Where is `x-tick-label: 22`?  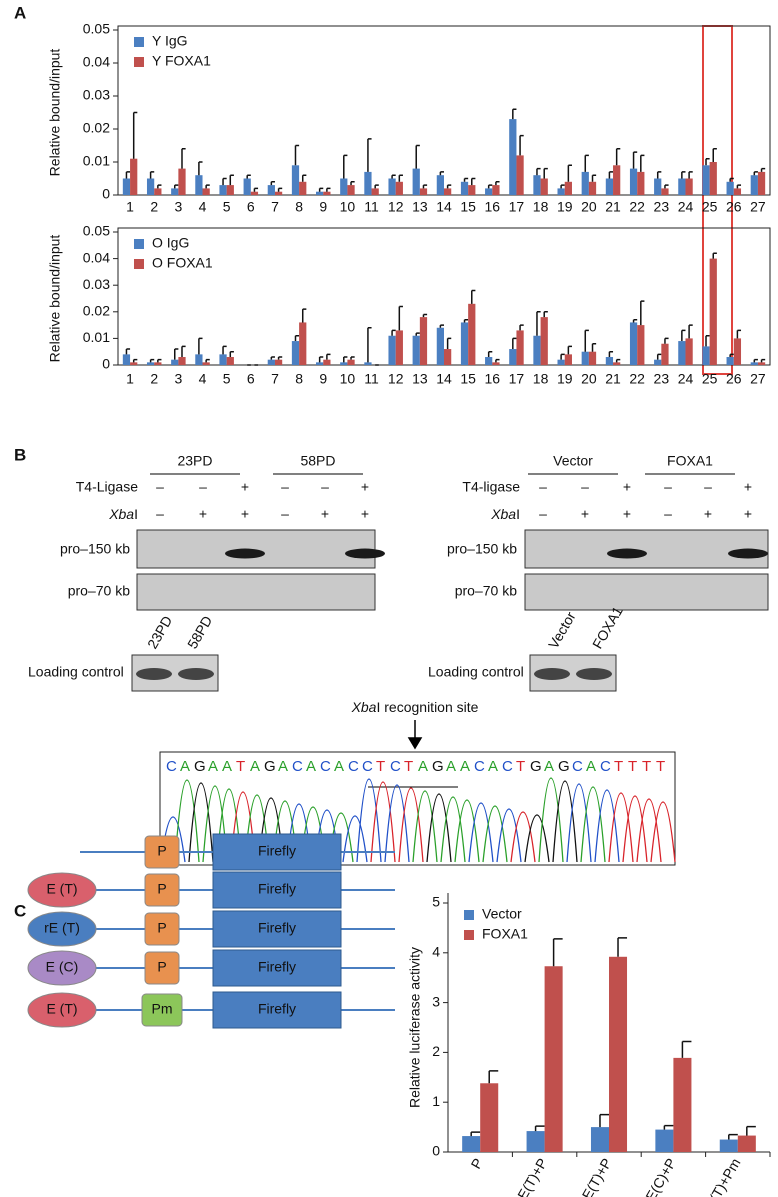
x-tick-label: 22 is located at coordinates (637, 207).